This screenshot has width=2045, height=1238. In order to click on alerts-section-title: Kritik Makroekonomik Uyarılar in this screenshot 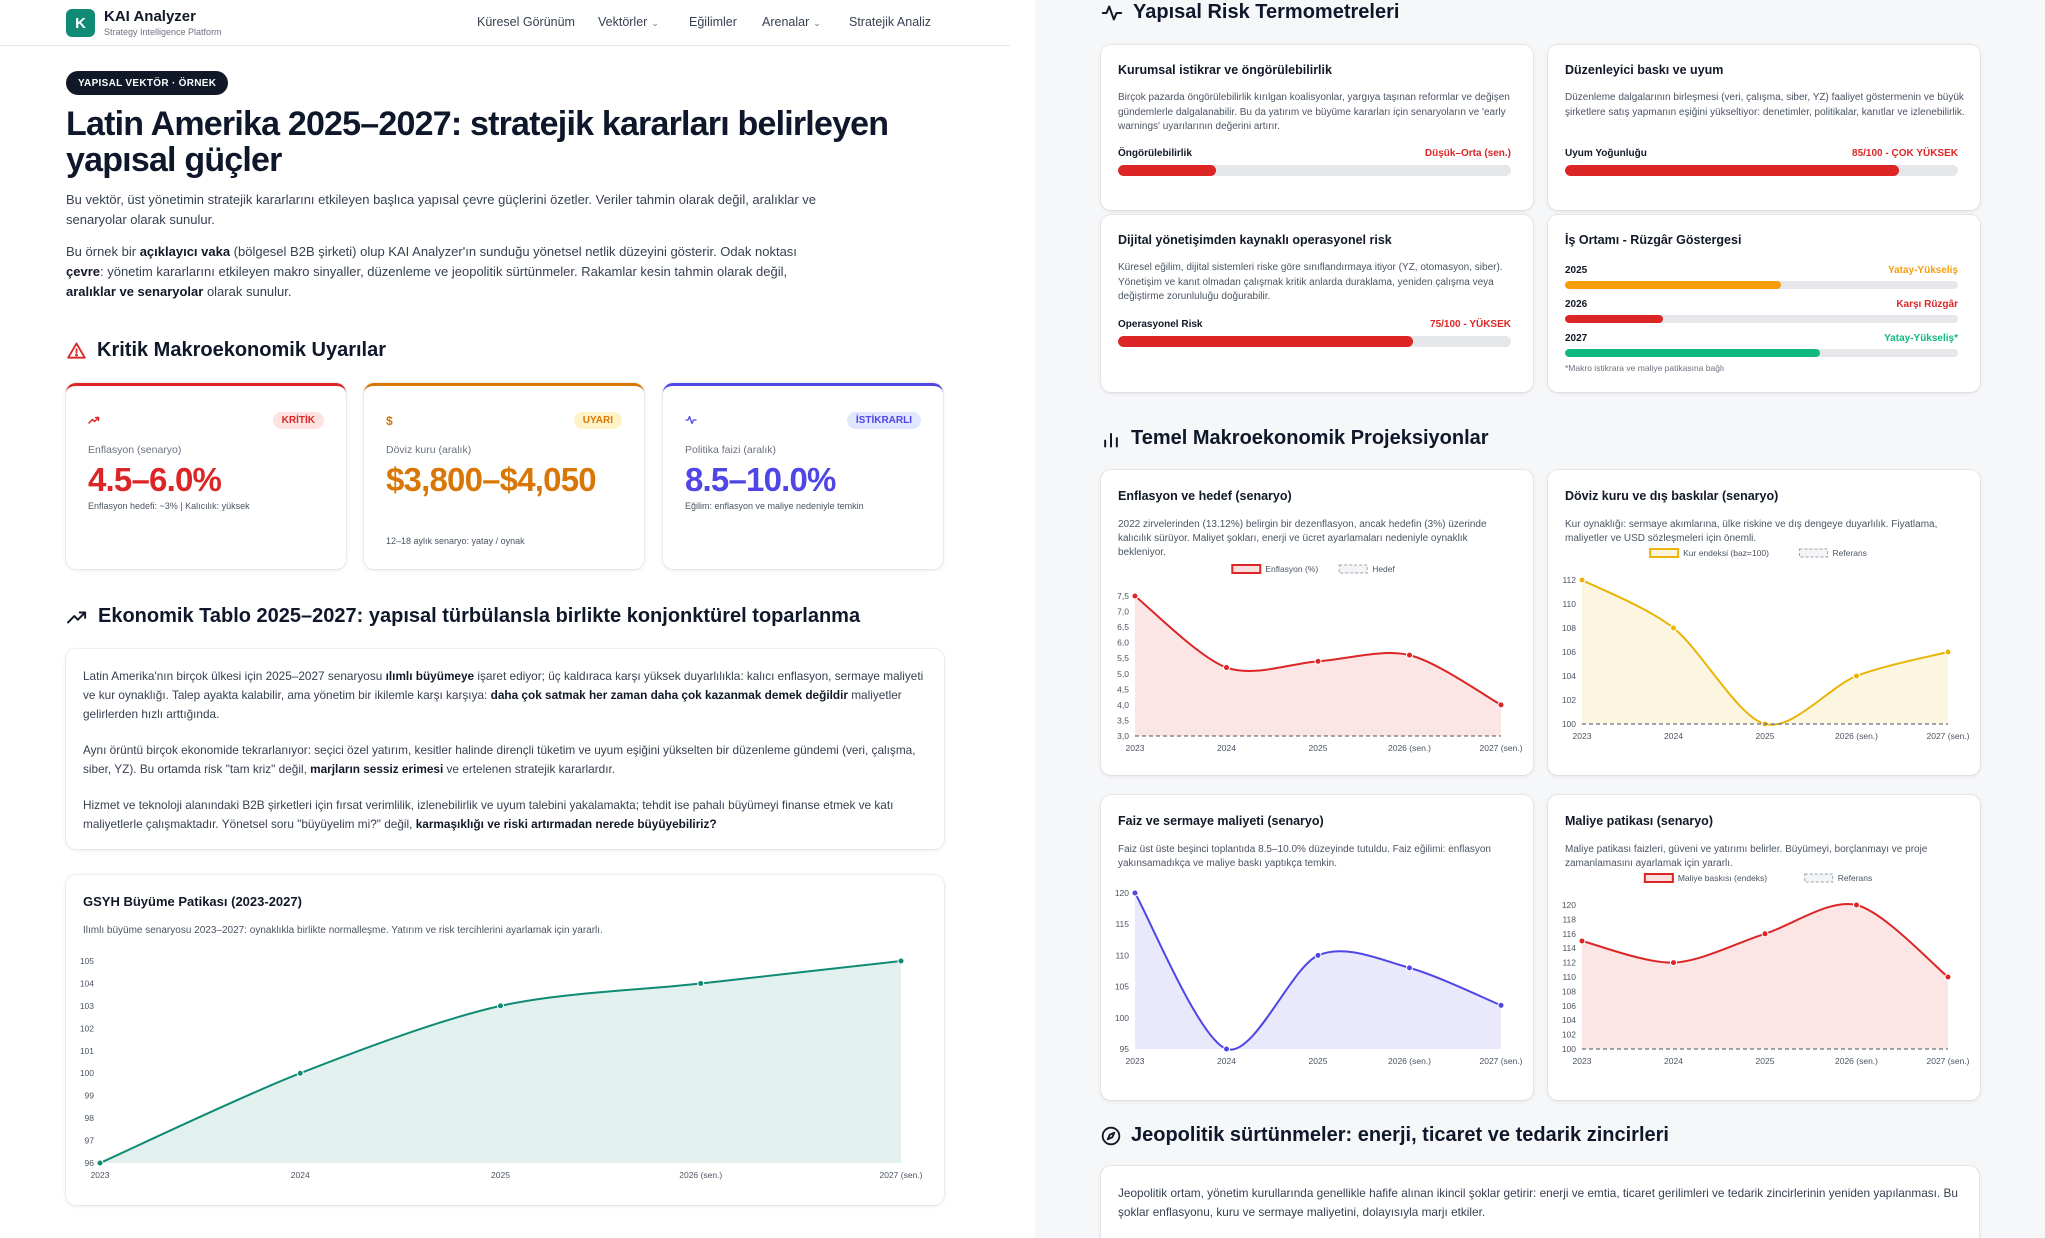, I will do `click(226, 350)`.